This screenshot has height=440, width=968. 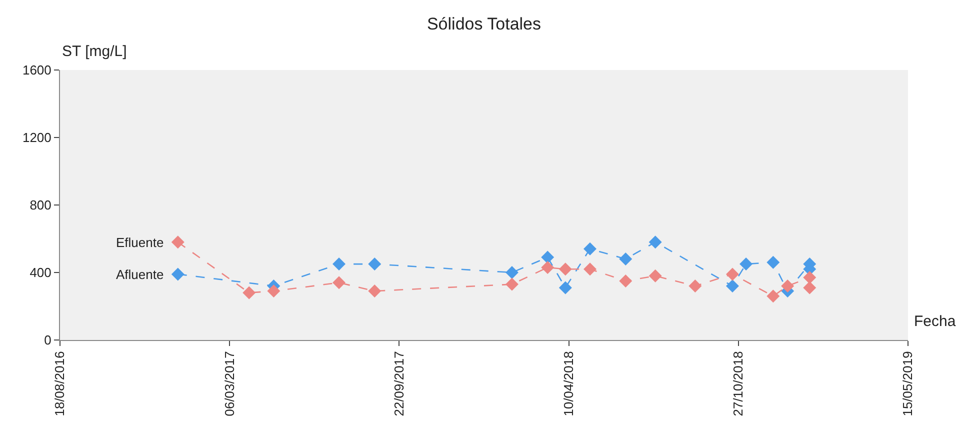 What do you see at coordinates (94, 51) in the screenshot?
I see `y-axis-title: ST [mg/L]` at bounding box center [94, 51].